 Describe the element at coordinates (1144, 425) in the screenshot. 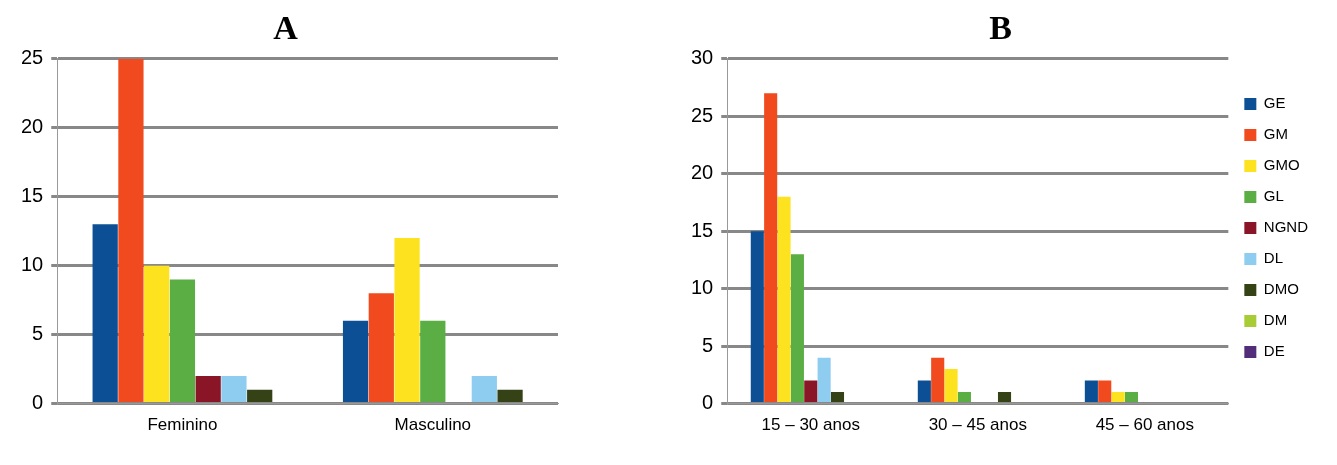

I see `x-tick-label: 45 – 60 anos` at that location.